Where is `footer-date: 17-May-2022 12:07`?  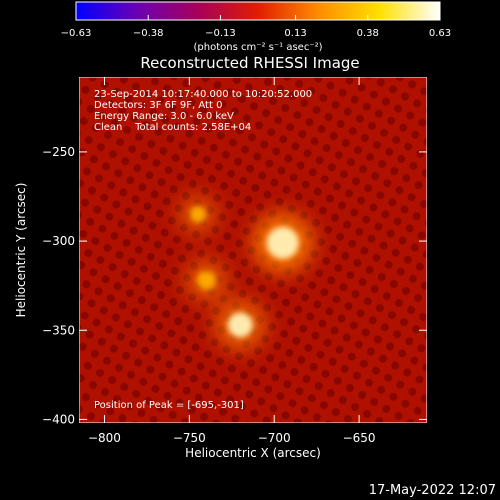
footer-date: 17-May-2022 12:07 is located at coordinates (432, 490).